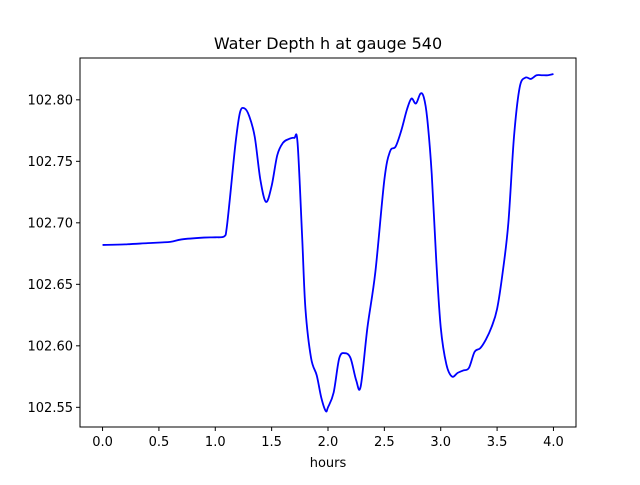 This screenshot has height=485, width=640. I want to click on y-tick-label: 102.70, so click(51, 223).